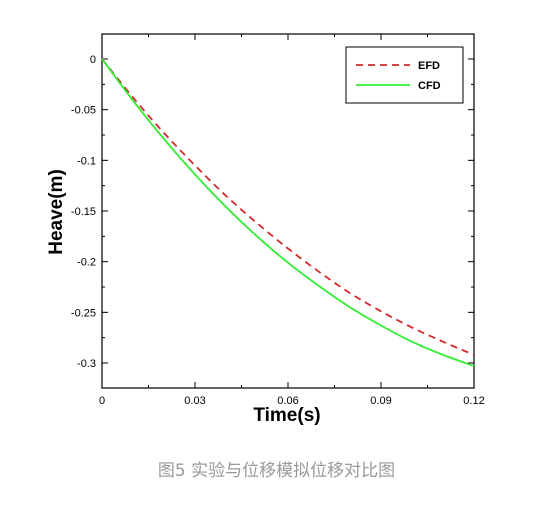 This screenshot has width=553, height=514. Describe the element at coordinates (83, 212) in the screenshot. I see `y-tick-label: -0.15` at that location.